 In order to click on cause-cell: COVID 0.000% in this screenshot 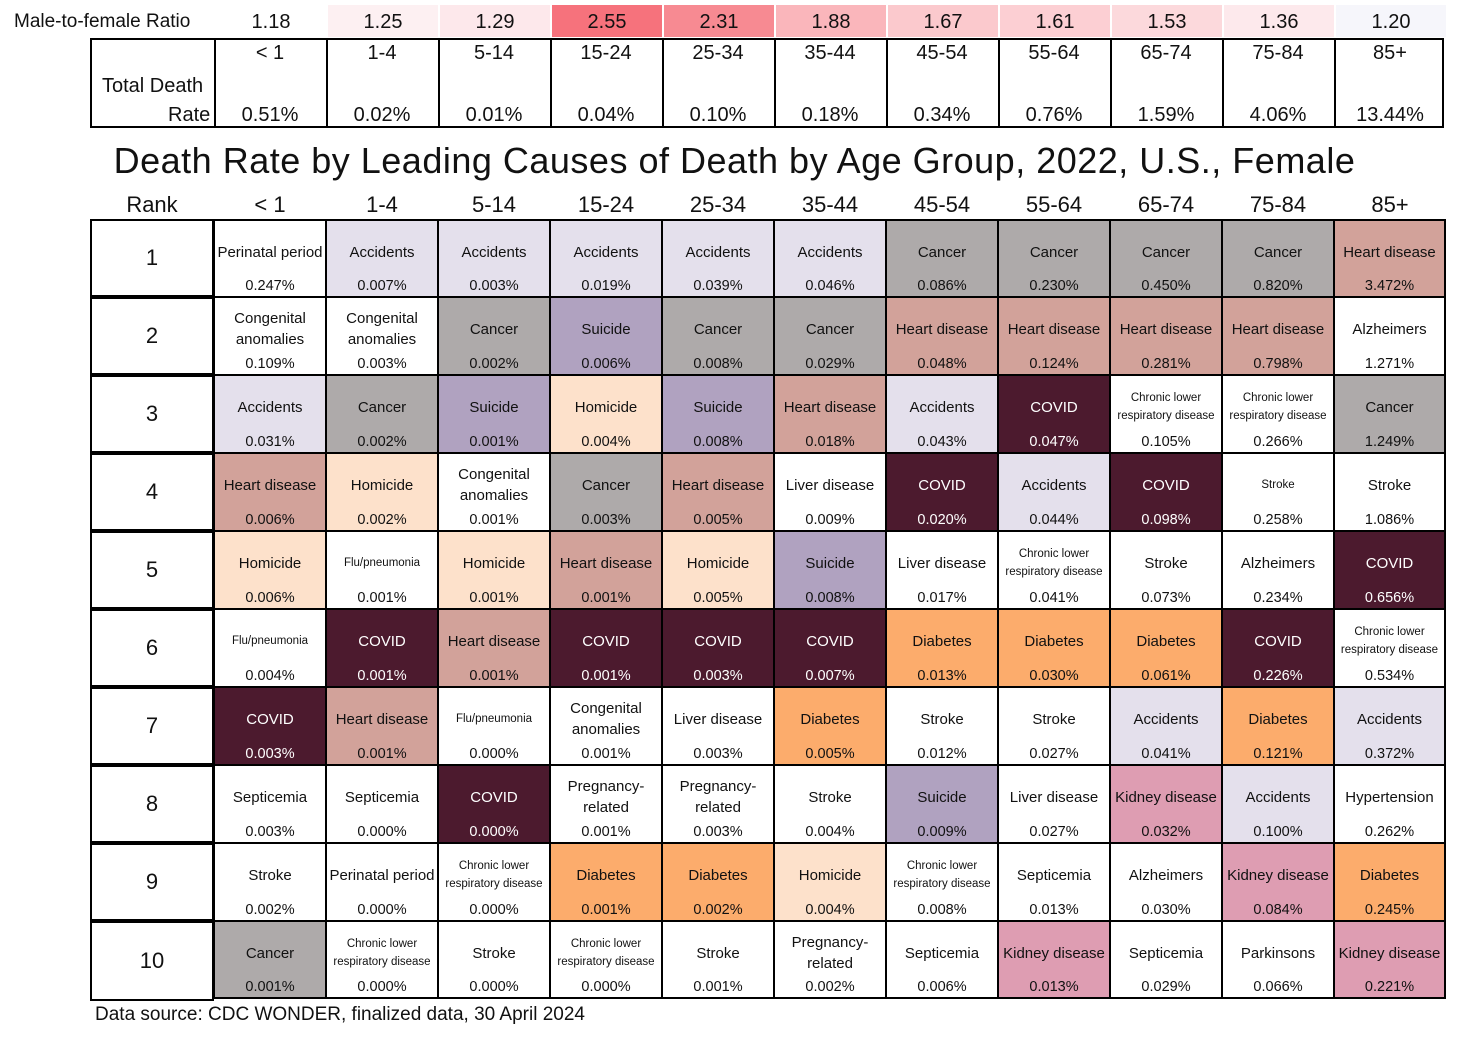, I will do `click(494, 804)`.